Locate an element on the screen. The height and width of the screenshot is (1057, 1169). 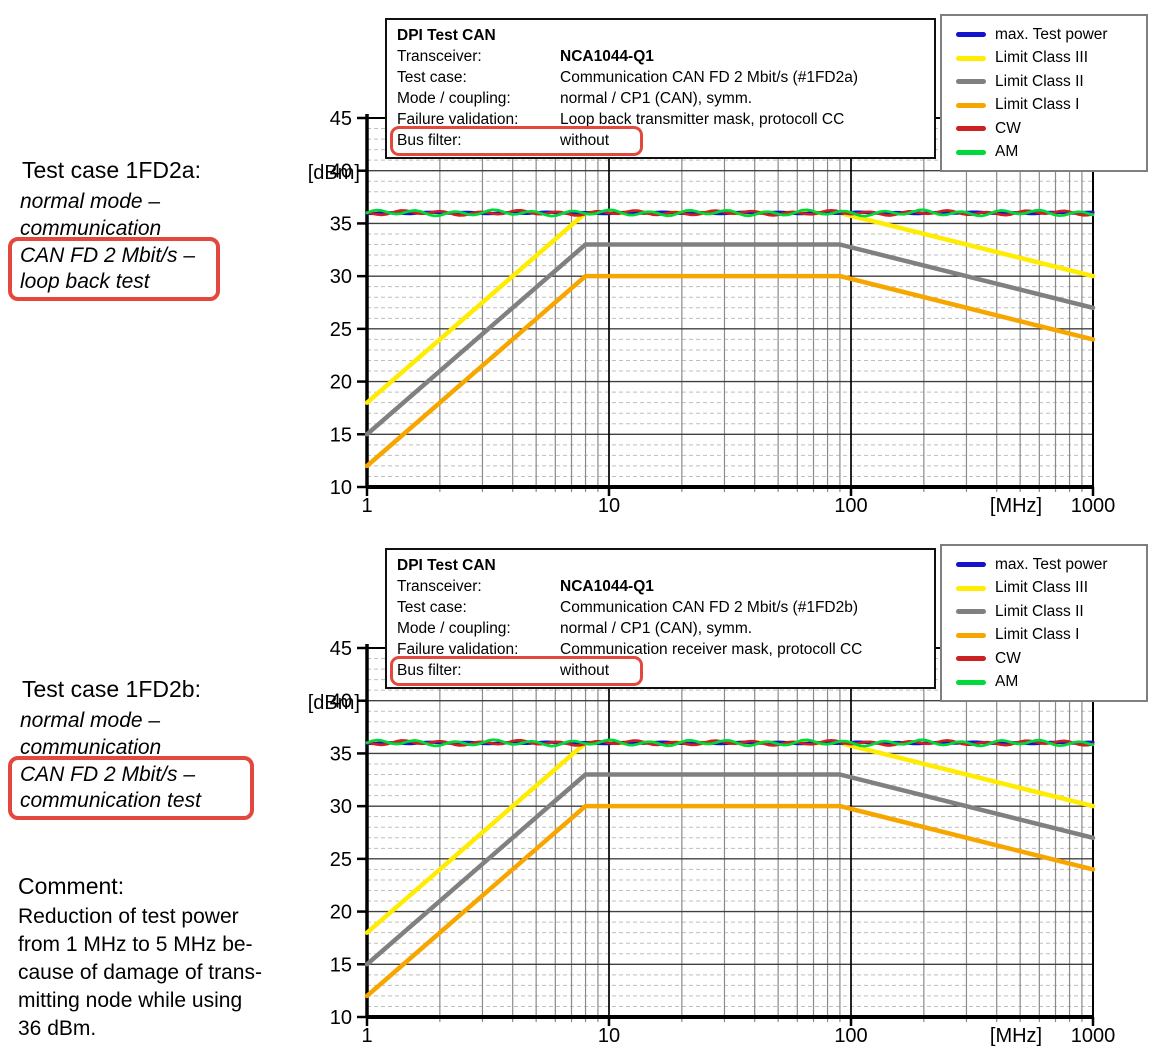
test-case-a-highlight-box: CAN FD 2 Mbit/s – loop back test is located at coordinates (114, 269).